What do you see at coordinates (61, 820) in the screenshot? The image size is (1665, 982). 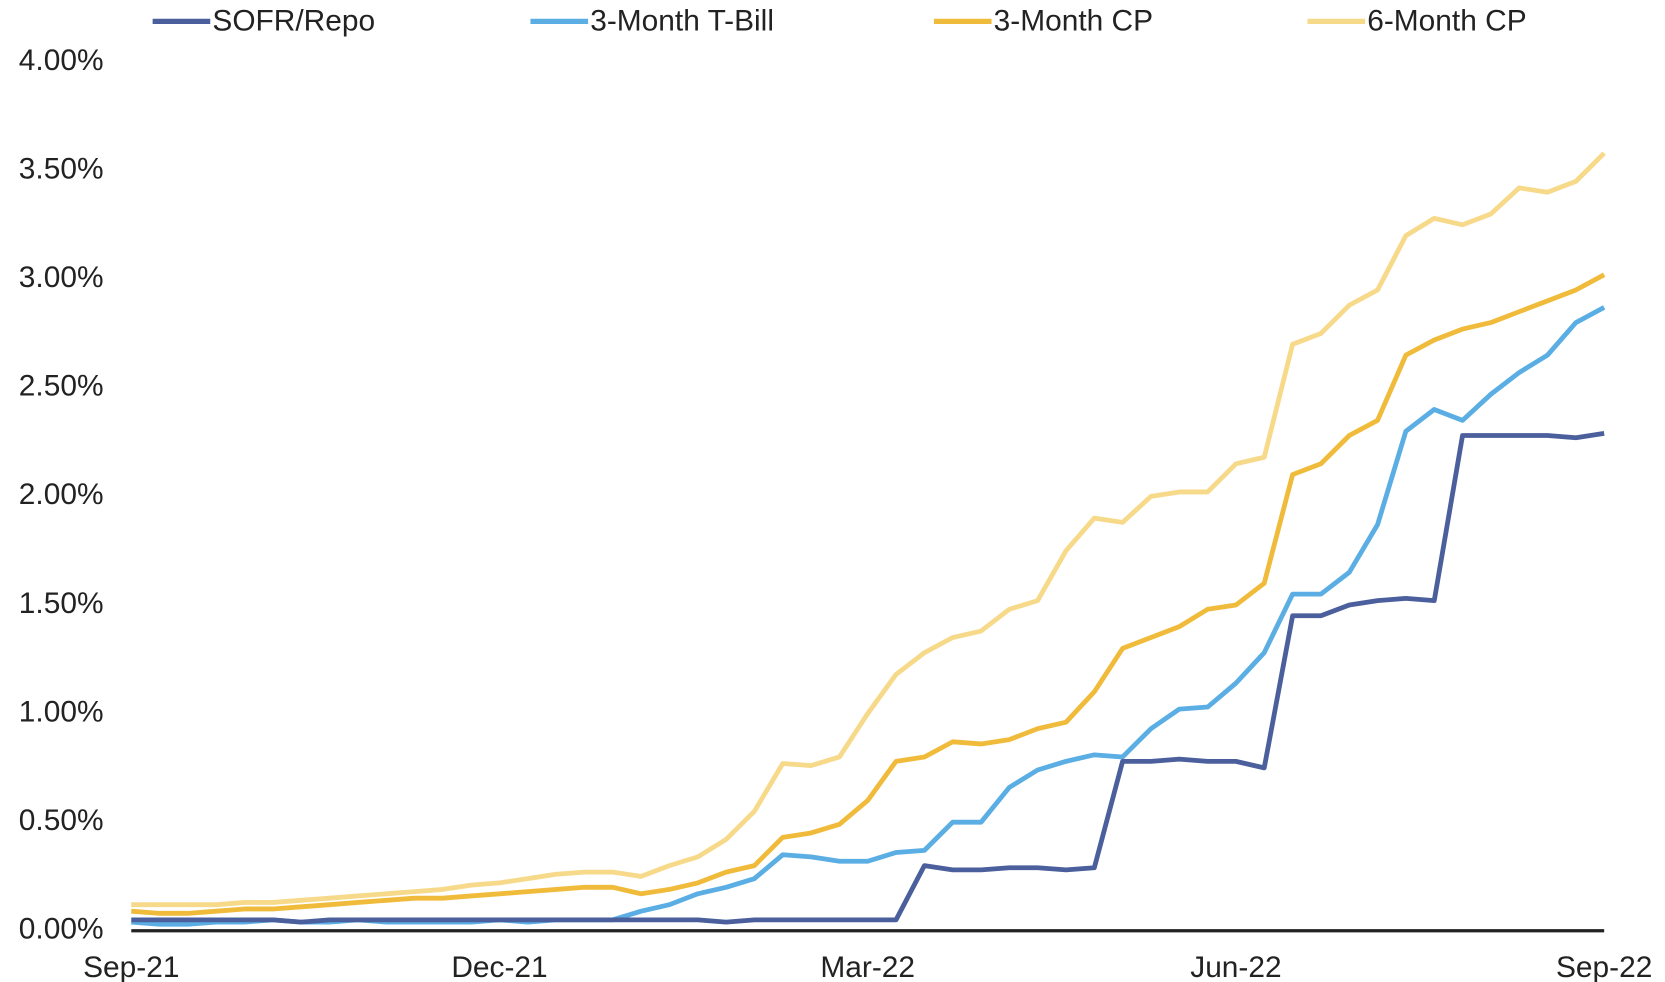 I see `y-tick-label: 0.50%` at bounding box center [61, 820].